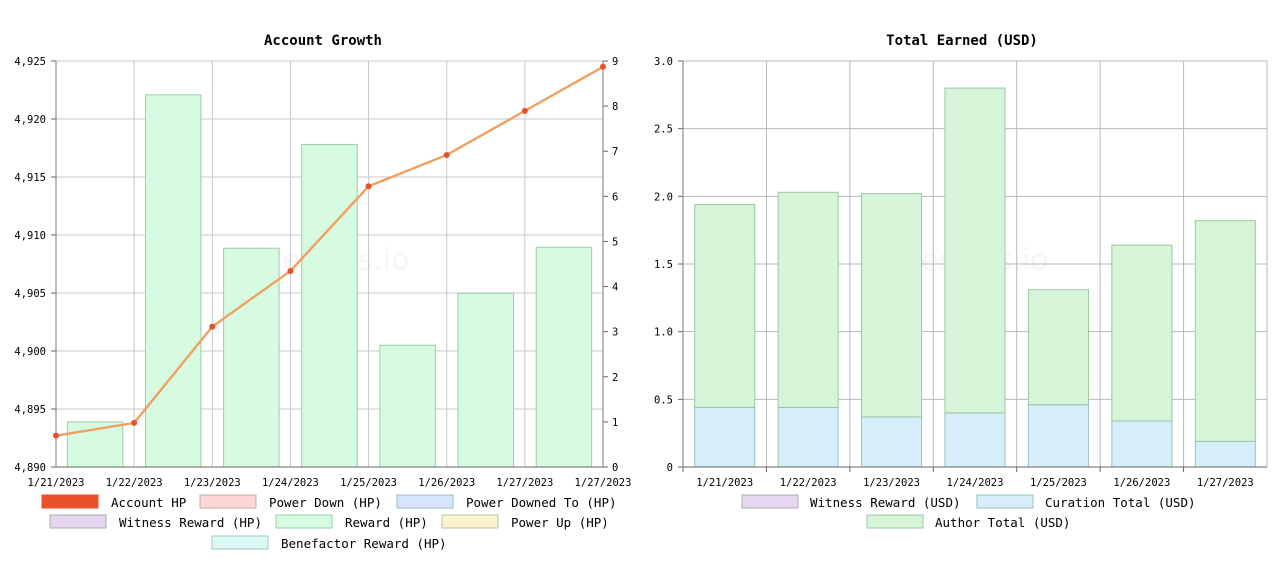  I want to click on legend-label: Benefactor Reward (HP), so click(364, 543).